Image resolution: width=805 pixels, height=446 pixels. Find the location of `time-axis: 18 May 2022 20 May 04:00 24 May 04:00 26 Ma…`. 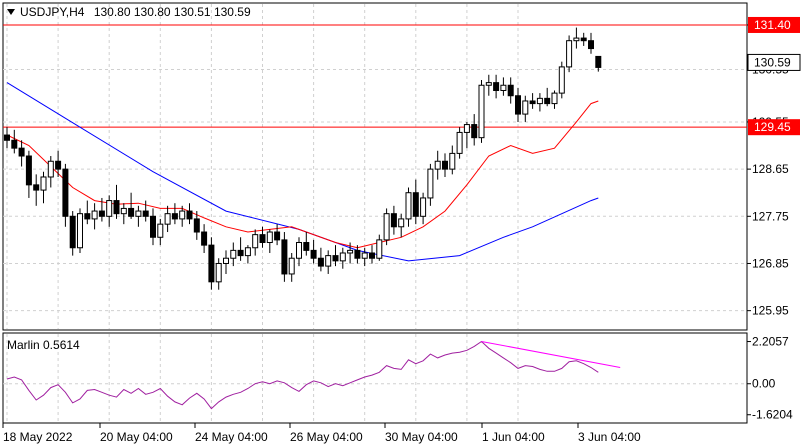

time-axis: 18 May 2022 20 May 04:00 24 May 04:00 26 Ma… is located at coordinates (321, 433).